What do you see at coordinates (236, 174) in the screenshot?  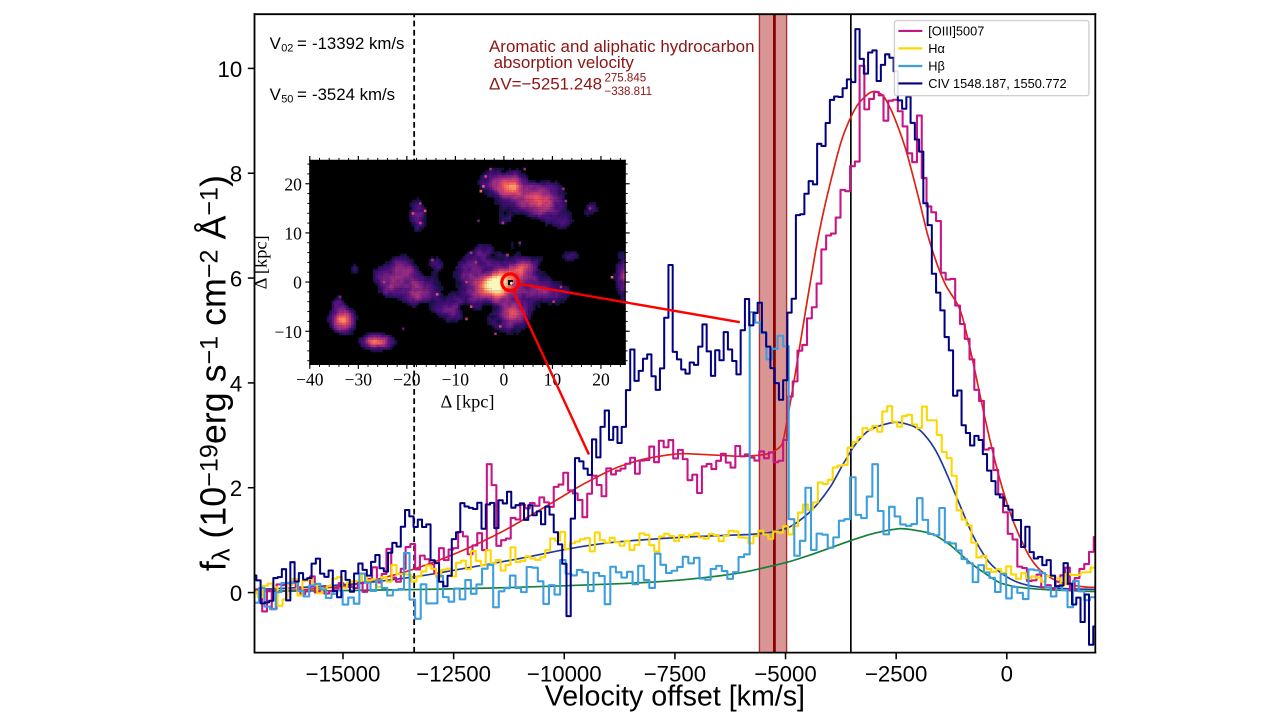 I see `svg-text: 8` at bounding box center [236, 174].